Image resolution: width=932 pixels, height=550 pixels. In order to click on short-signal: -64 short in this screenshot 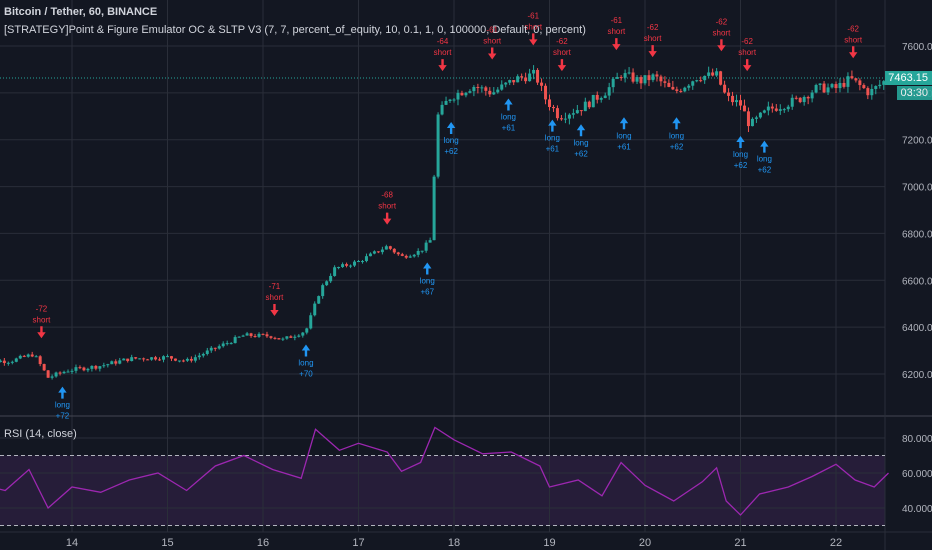, I will do `click(443, 54)`.